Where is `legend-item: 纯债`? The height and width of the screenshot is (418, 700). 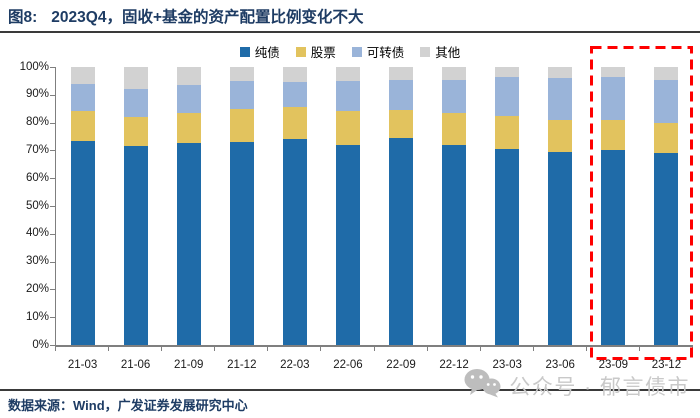
legend-item: 纯债 is located at coordinates (259, 51).